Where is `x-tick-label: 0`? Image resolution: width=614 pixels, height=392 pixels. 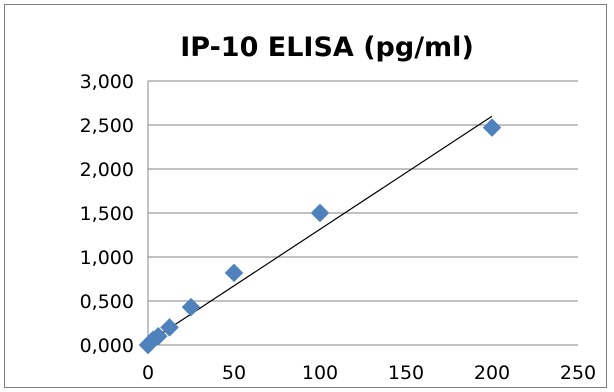 x-tick-label: 0 is located at coordinates (148, 373).